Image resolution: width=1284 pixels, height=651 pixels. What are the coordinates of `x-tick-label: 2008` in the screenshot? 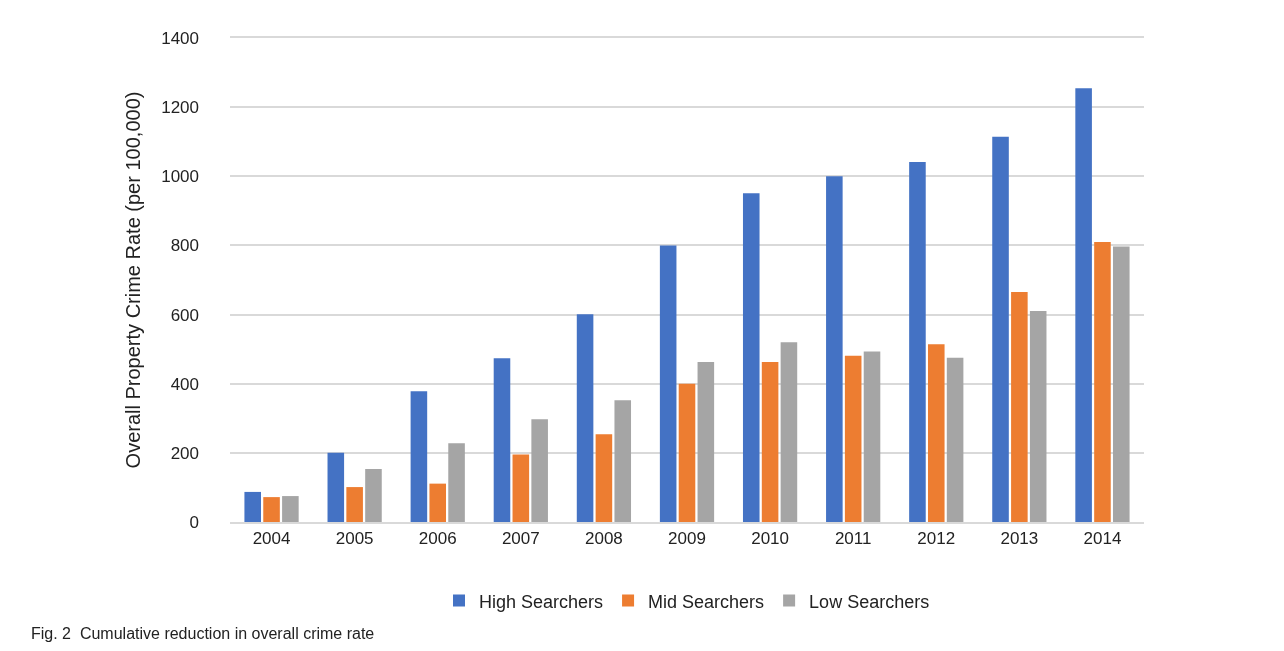 It's located at (604, 539).